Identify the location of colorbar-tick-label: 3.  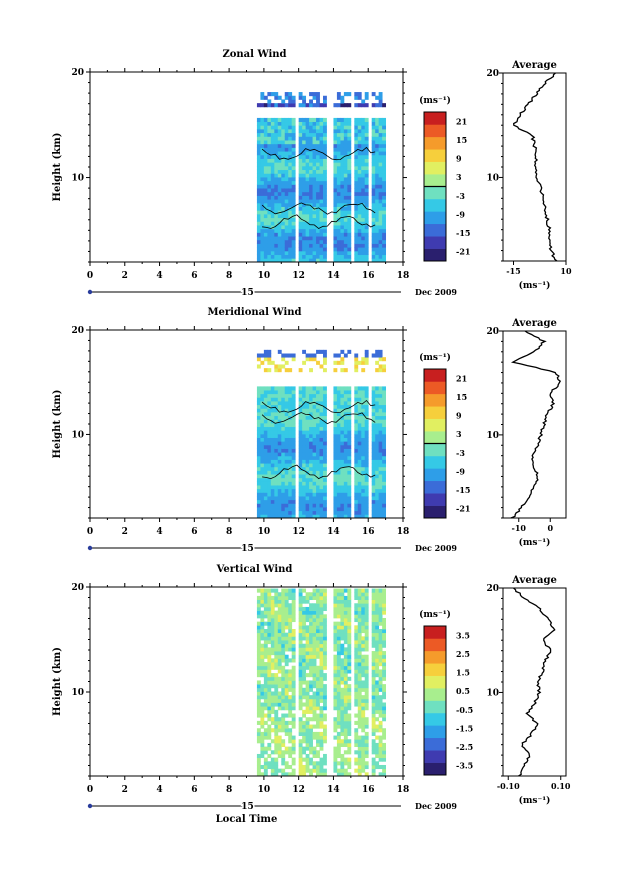
(459, 434).